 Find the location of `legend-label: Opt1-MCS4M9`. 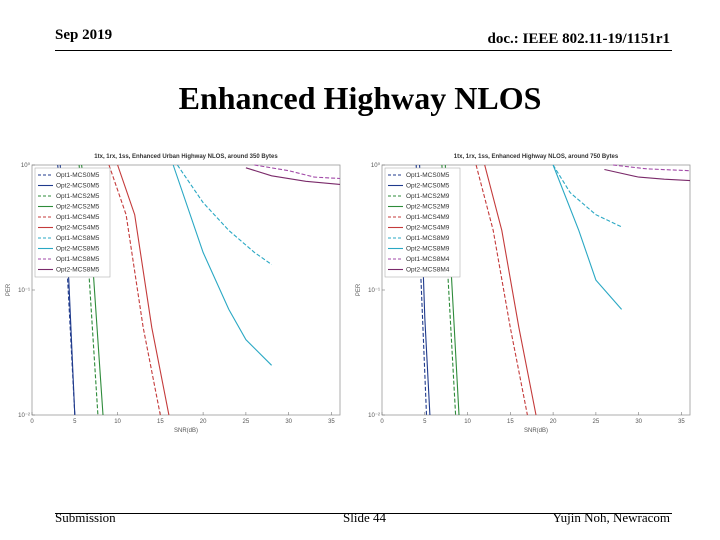

legend-label: Opt1-MCS4M9 is located at coordinates (428, 217).